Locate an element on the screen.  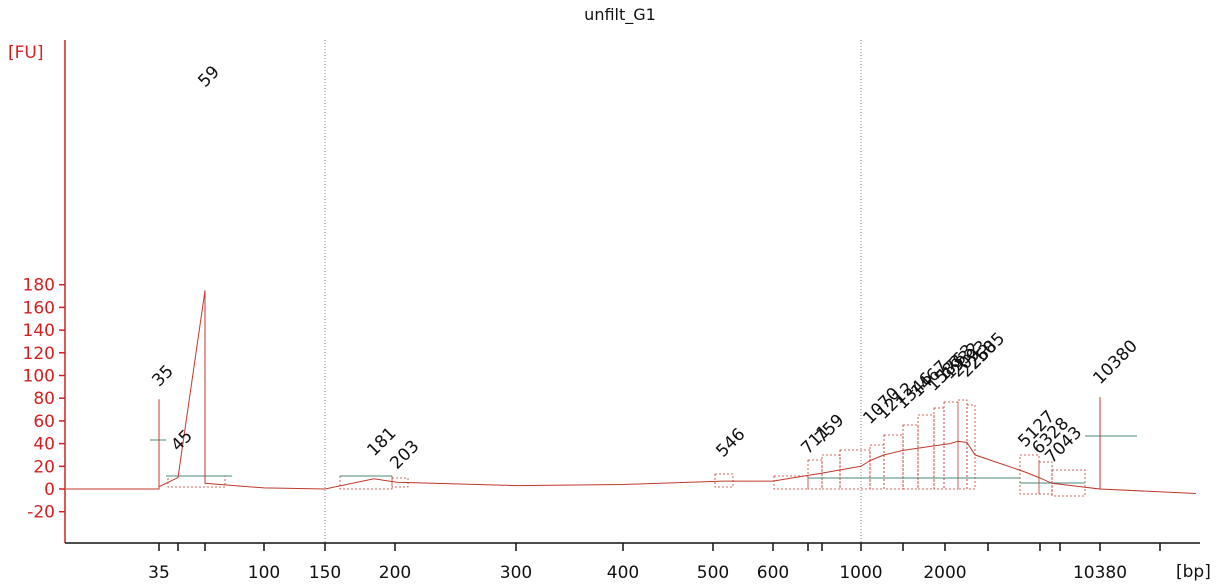
x-tick-label: 1000 is located at coordinates (860, 573).